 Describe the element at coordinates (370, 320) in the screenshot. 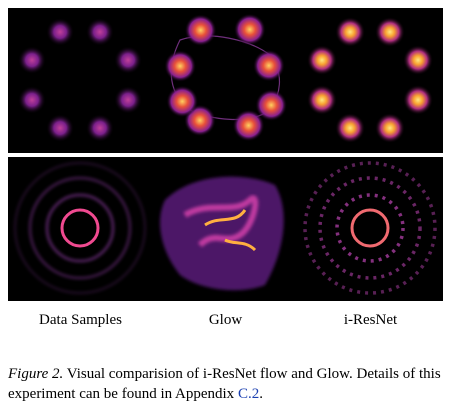

I see `panel-label: i-ResNet` at that location.